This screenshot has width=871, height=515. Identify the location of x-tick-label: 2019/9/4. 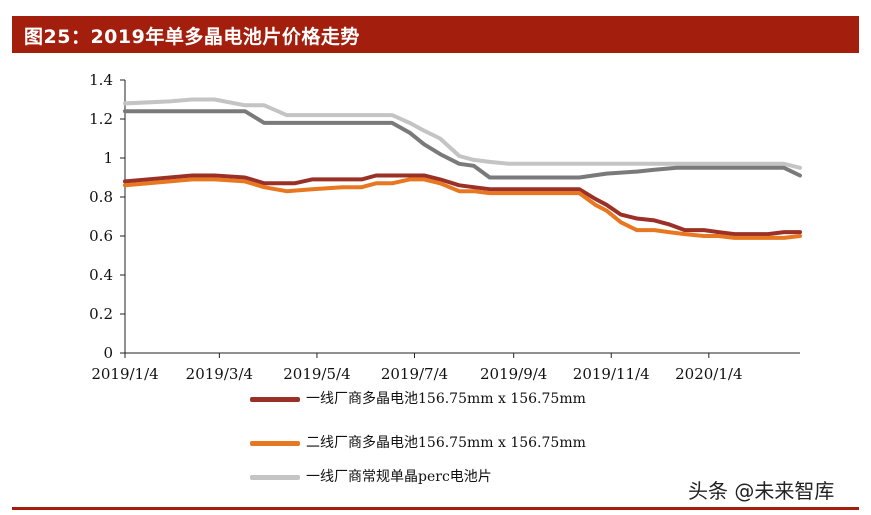
(513, 374).